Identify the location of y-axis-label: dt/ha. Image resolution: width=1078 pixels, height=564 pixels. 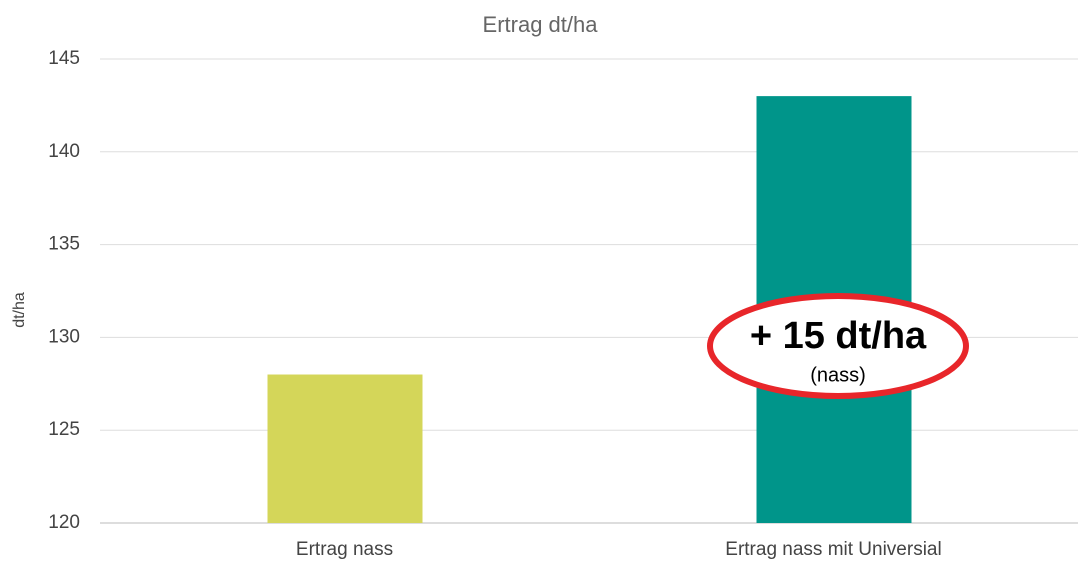
(19, 310).